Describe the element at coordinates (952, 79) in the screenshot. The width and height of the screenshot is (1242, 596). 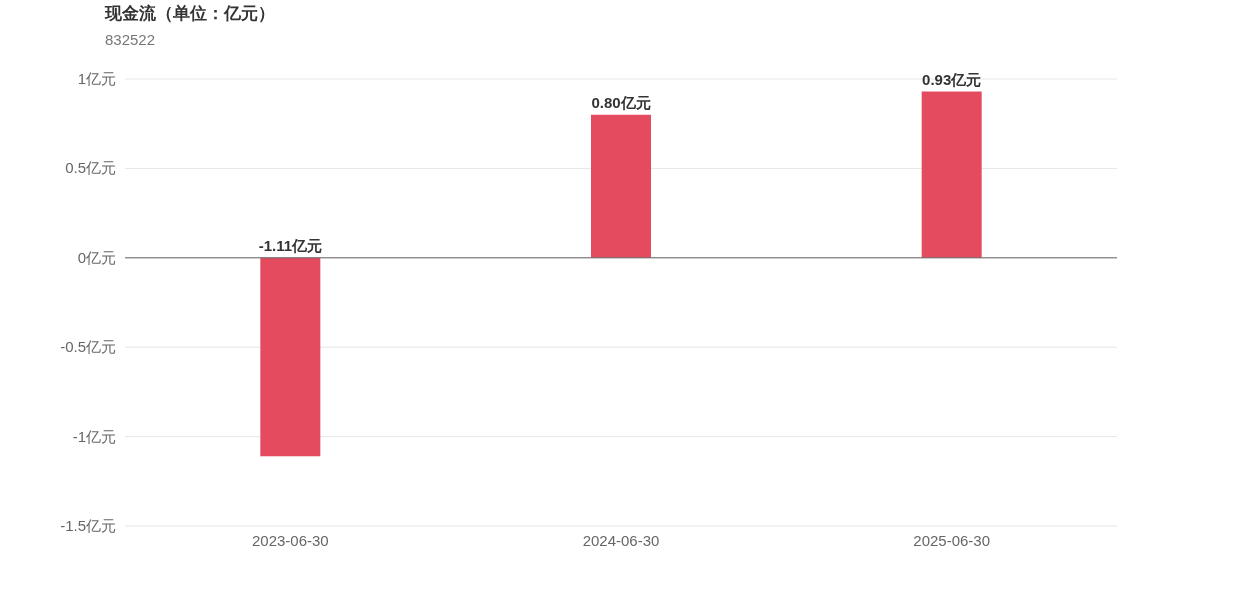
I see `data-label: 0.93亿元` at that location.